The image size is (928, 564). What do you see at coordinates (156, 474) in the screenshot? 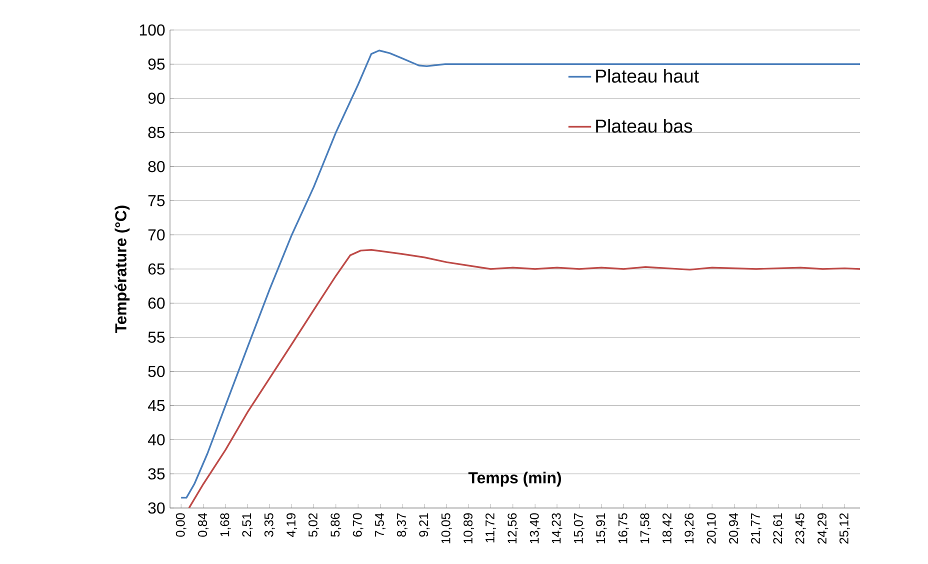
I see `y-tick-label: 35` at bounding box center [156, 474].